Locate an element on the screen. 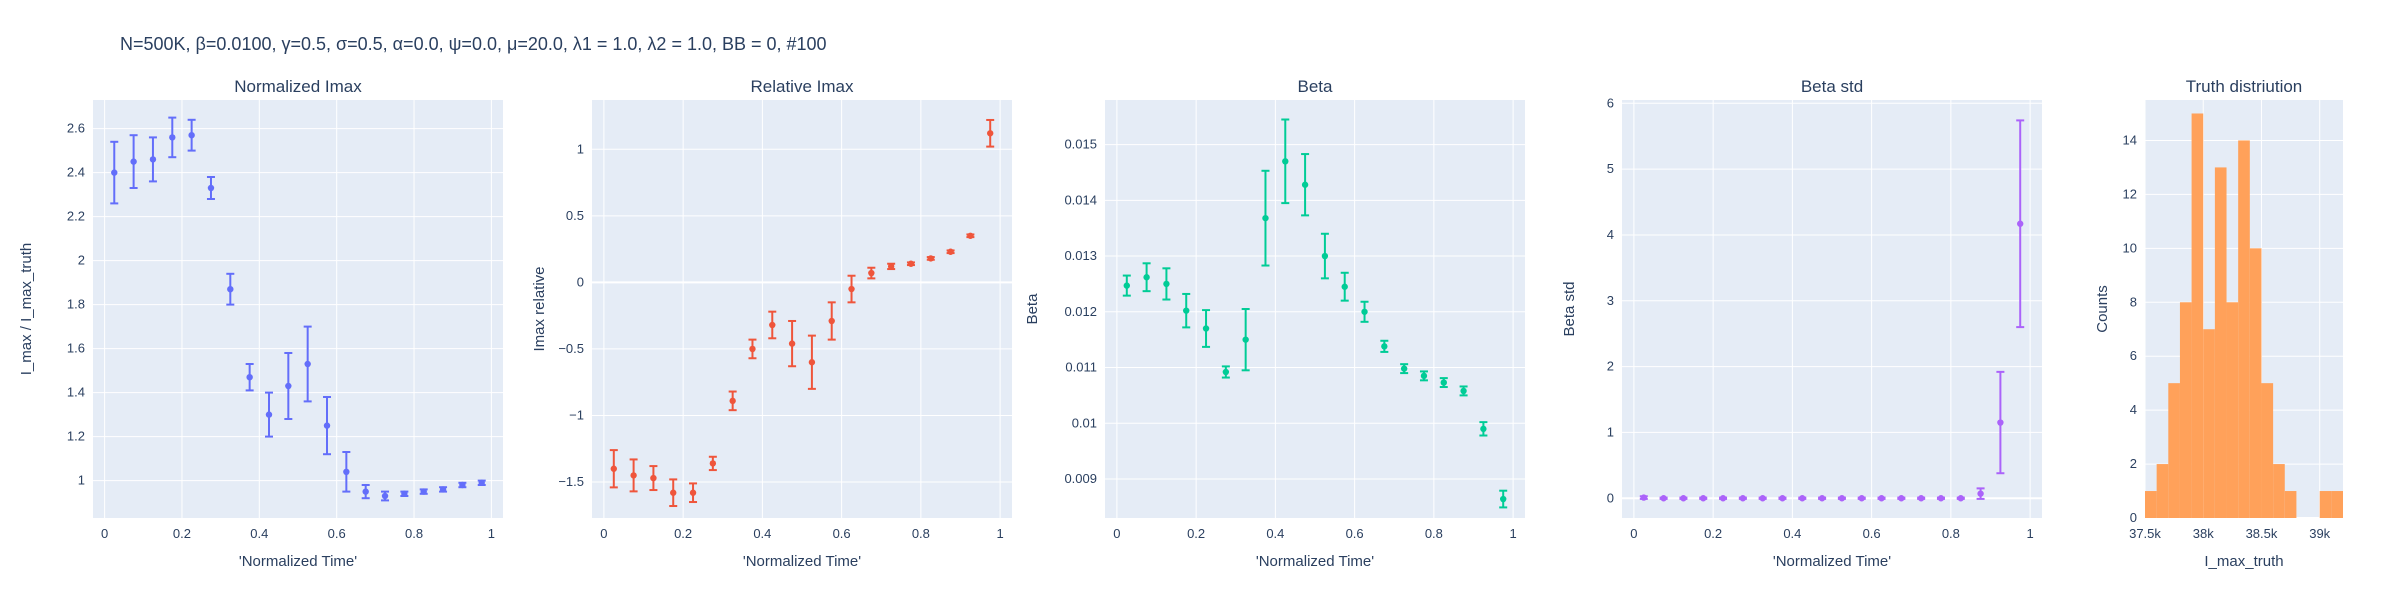  y-tick-label: 2.4 is located at coordinates (76, 172).